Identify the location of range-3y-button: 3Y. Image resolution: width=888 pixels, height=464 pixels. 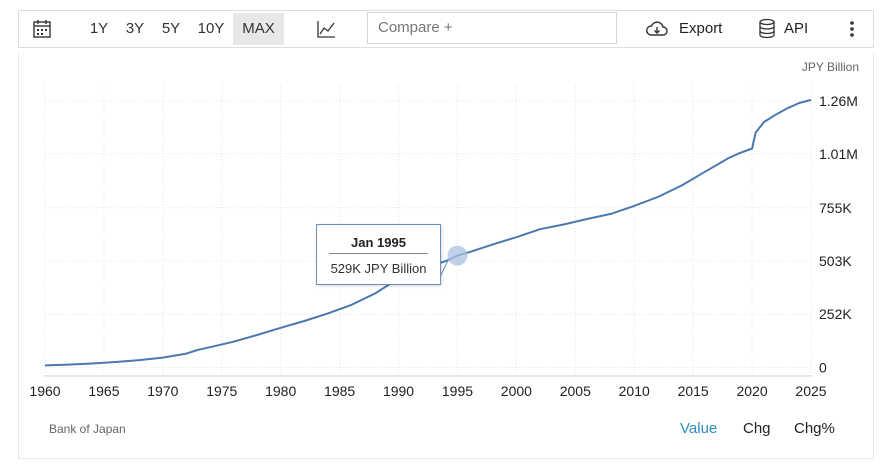
(135, 28).